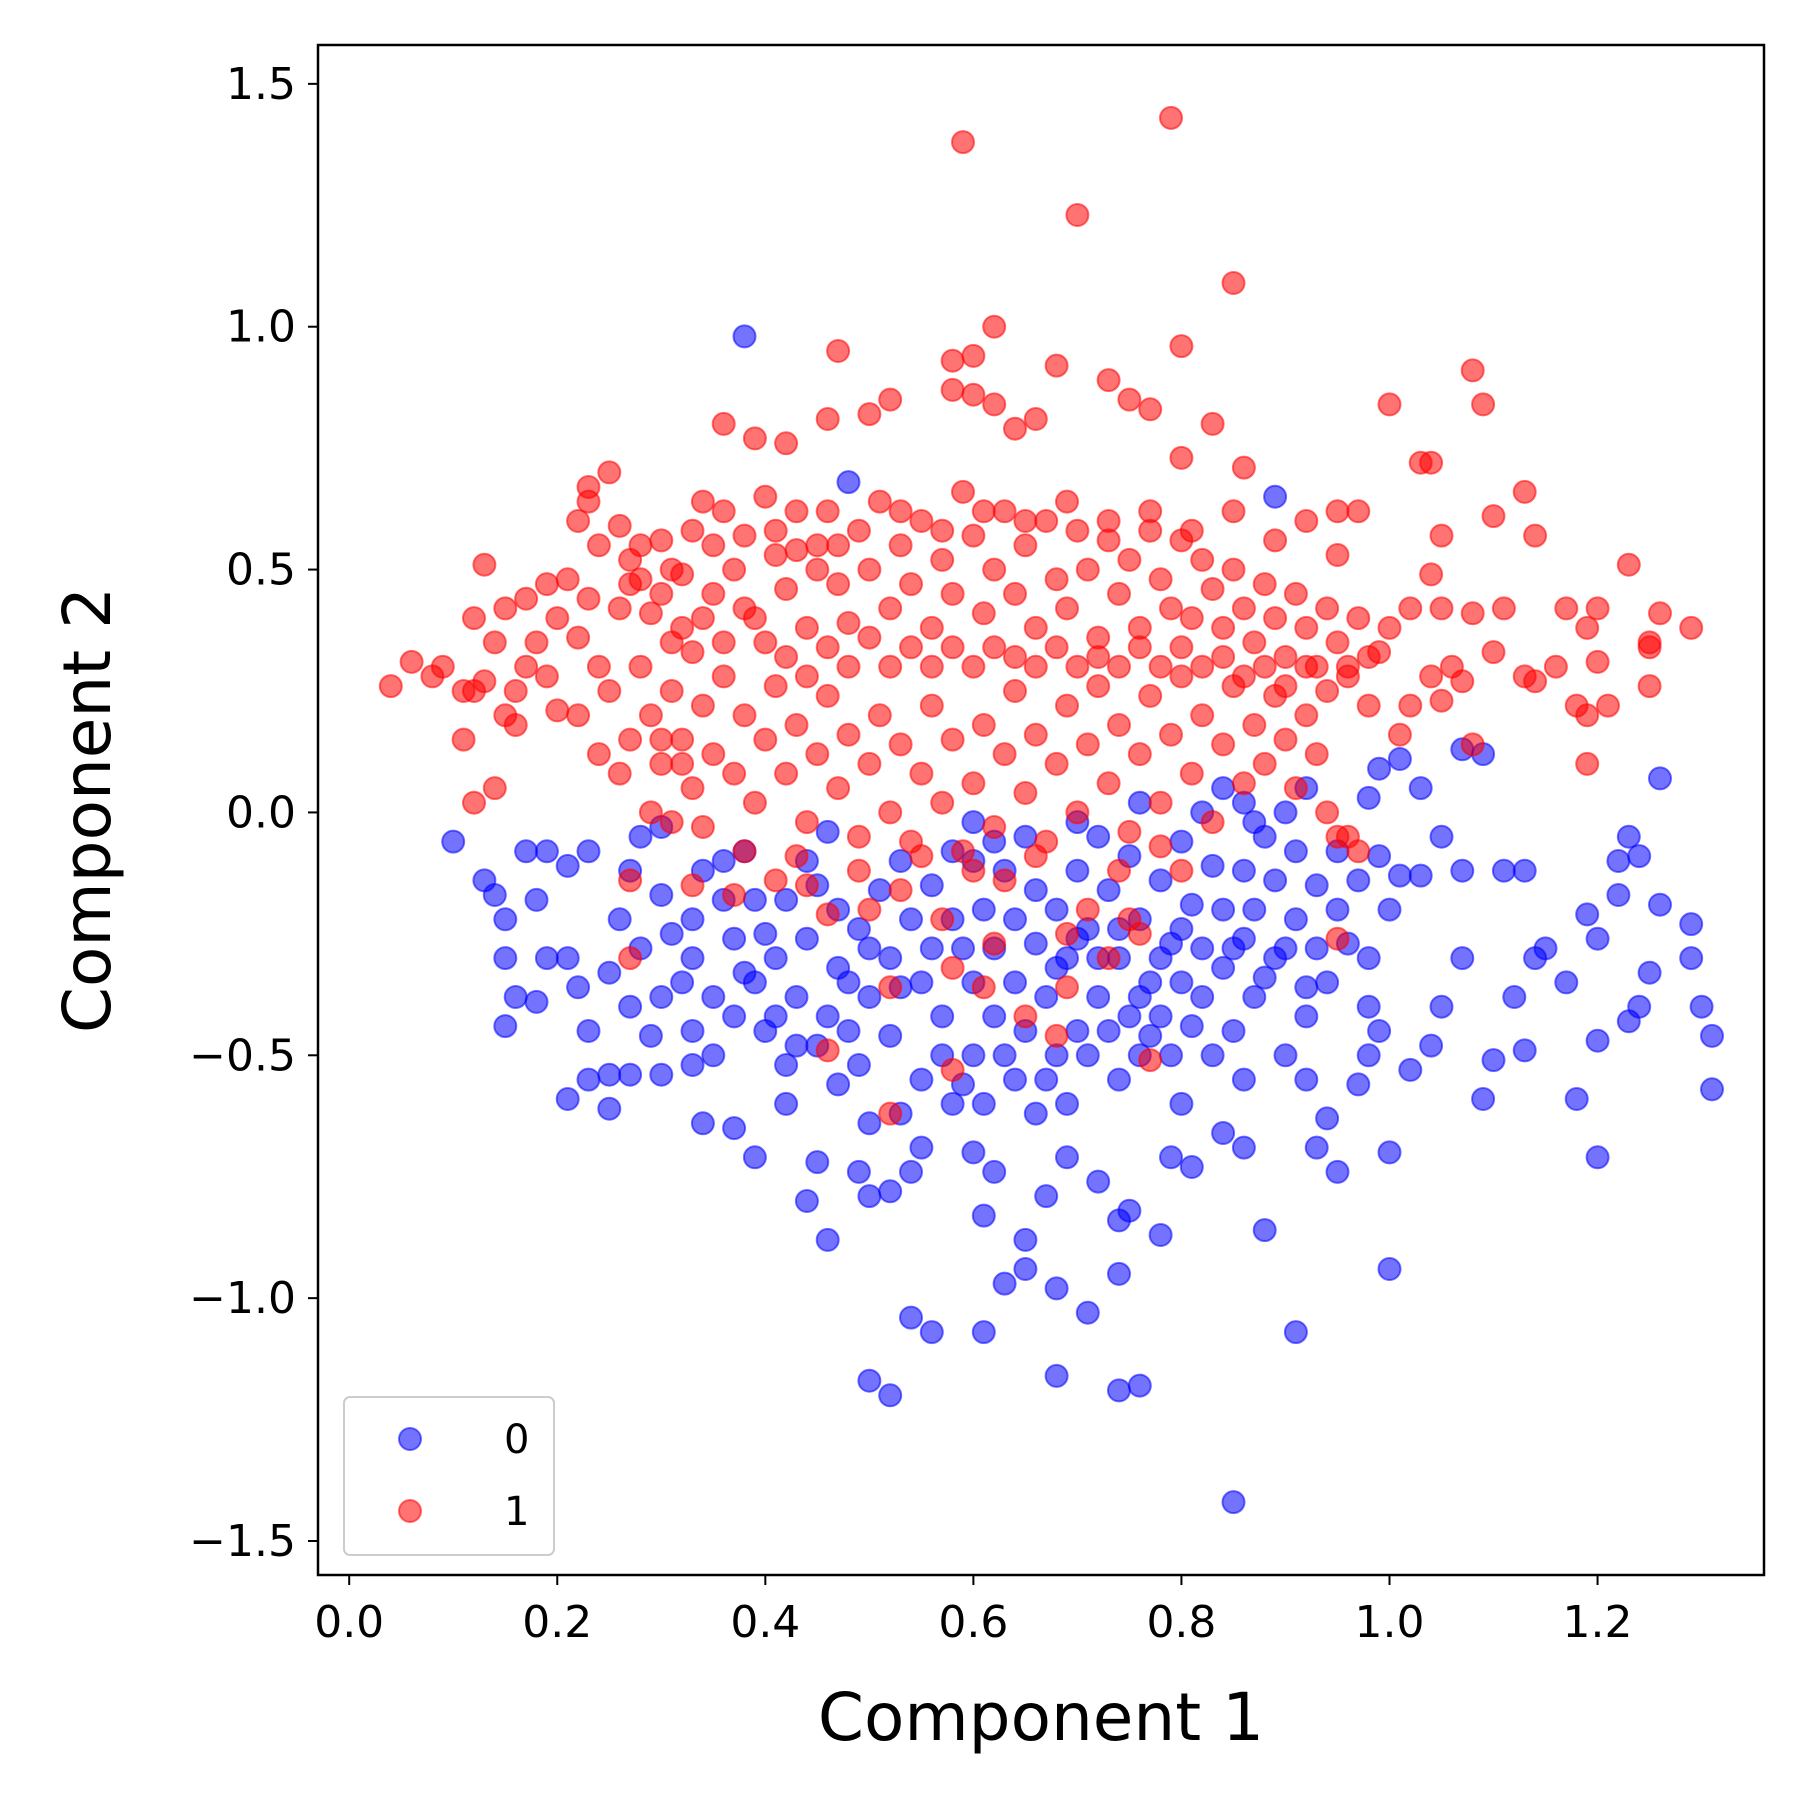 The height and width of the screenshot is (1805, 1800). I want to click on x-axis-label: Component 1, so click(1041, 1717).